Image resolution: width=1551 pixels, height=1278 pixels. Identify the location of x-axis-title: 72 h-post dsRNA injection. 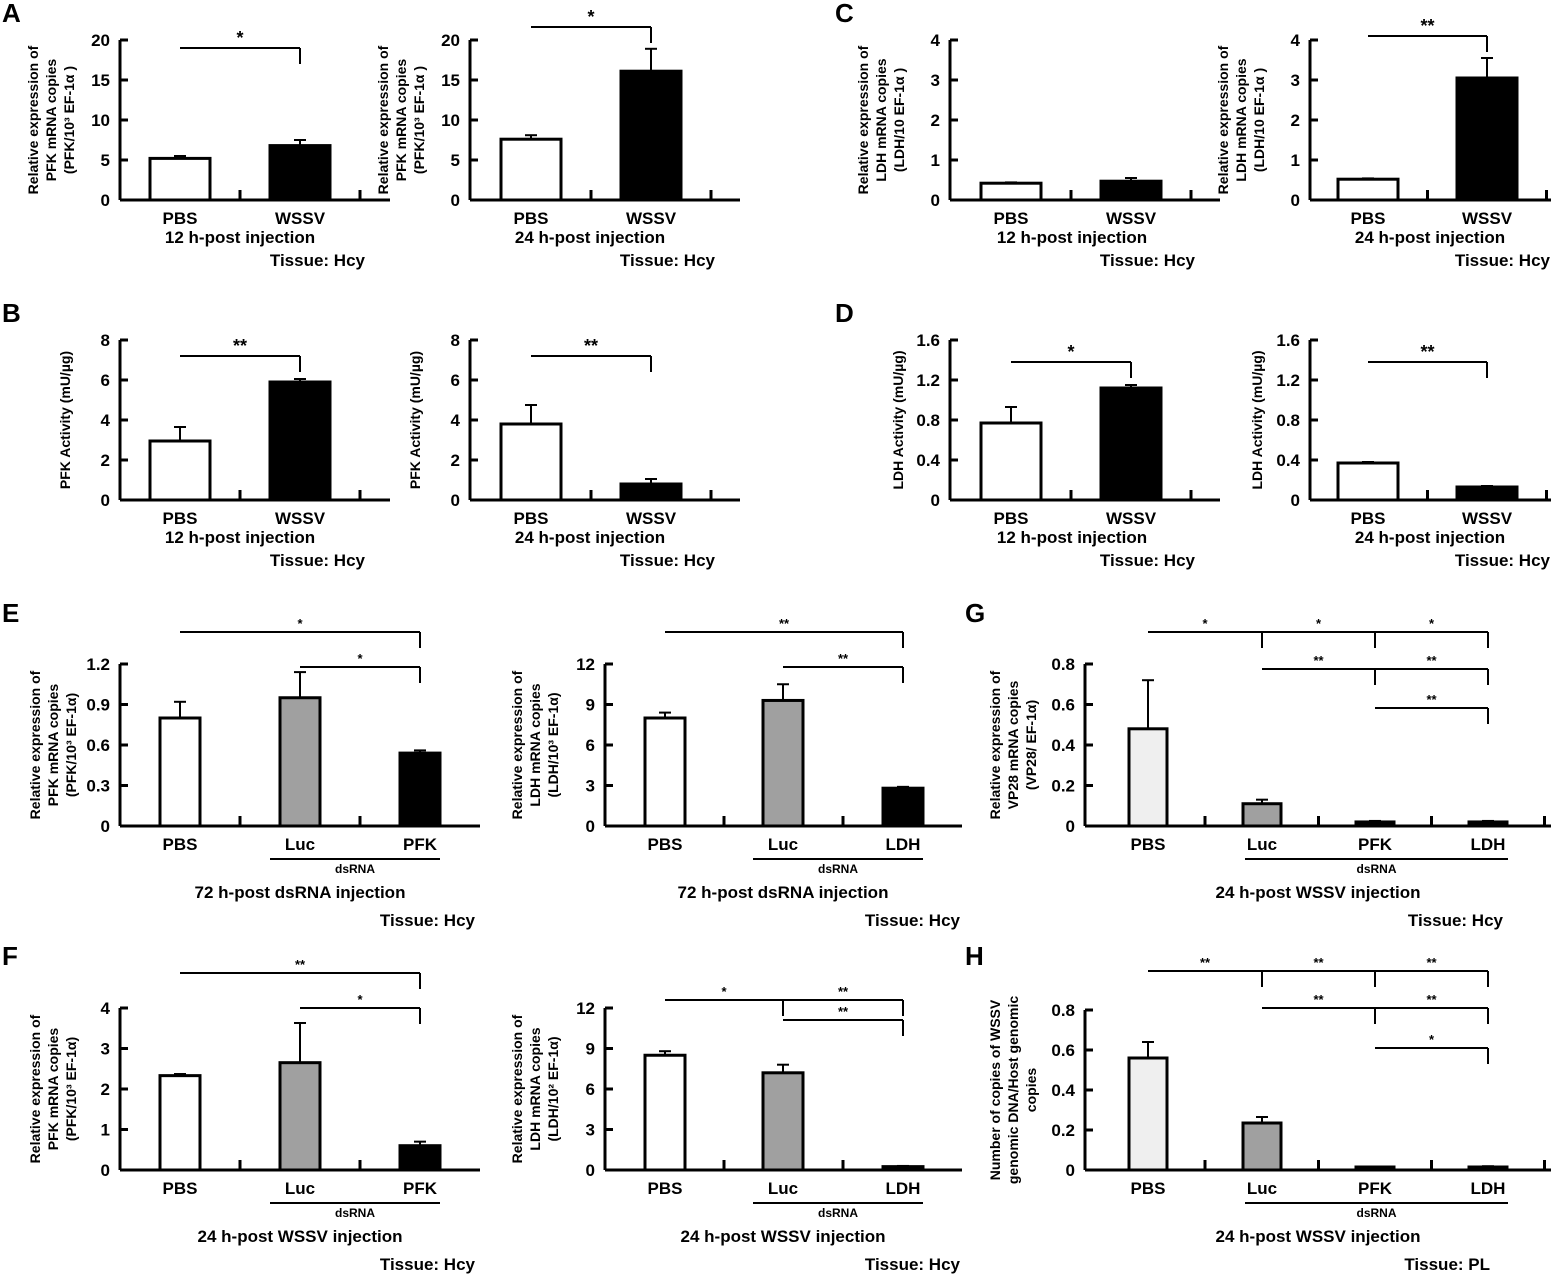
(783, 892).